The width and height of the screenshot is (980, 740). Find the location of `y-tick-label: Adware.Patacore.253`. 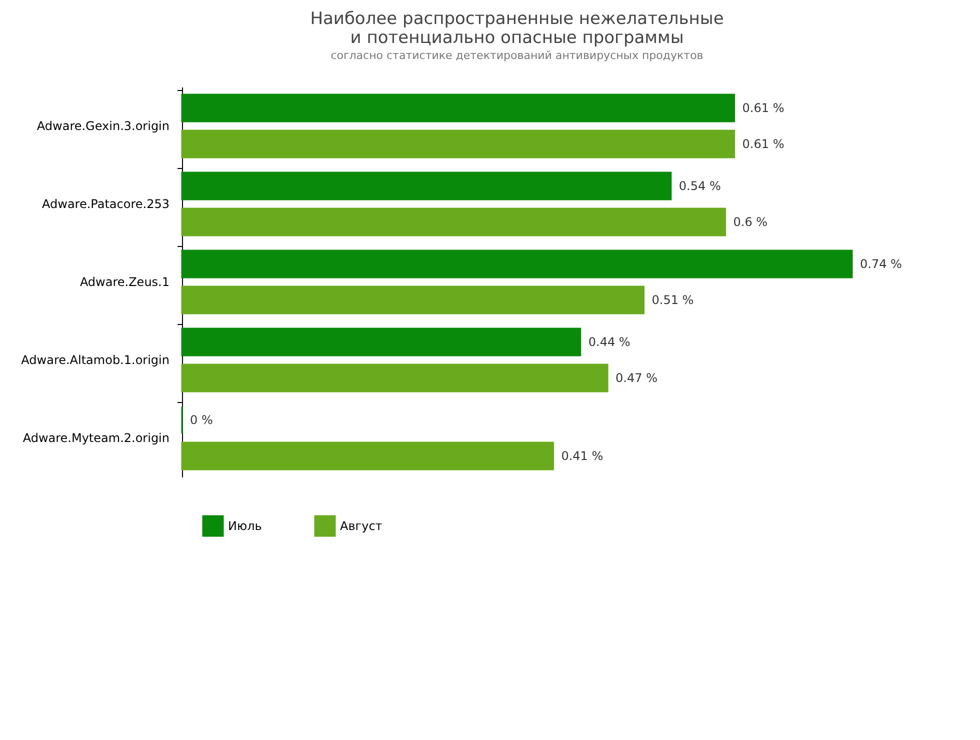

y-tick-label: Adware.Patacore.253 is located at coordinates (106, 204).